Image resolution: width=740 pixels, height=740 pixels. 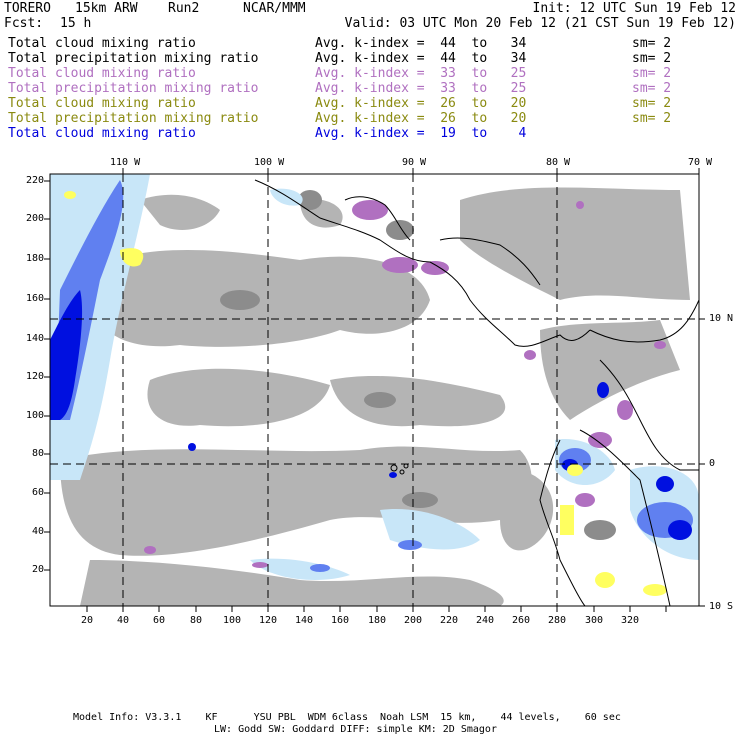 I want to click on lon-label-90w: 90 W, so click(x=414, y=162).